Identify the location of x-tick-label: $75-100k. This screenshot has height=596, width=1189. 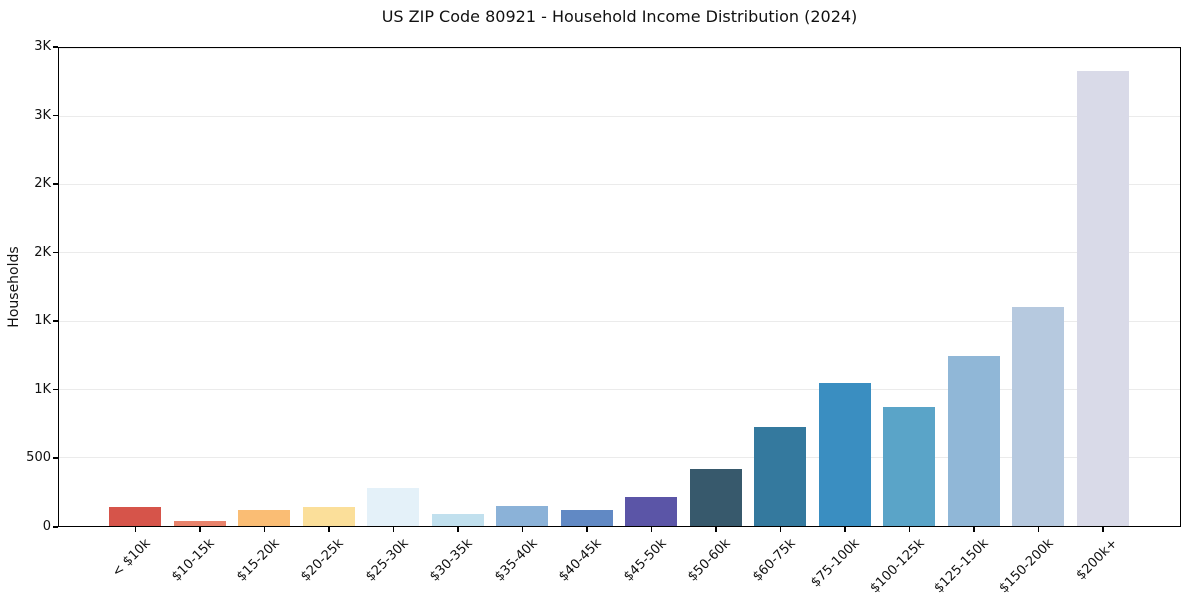
(835, 563).